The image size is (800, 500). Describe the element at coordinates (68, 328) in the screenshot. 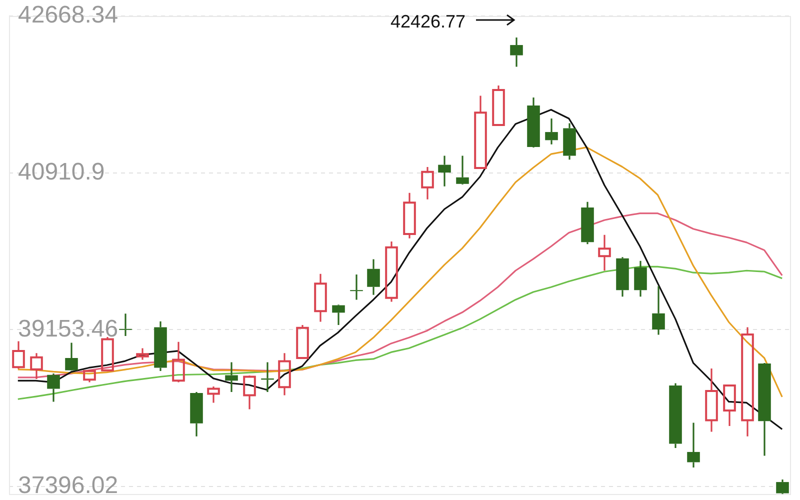

I see `y-tick-label: 39153.46` at that location.